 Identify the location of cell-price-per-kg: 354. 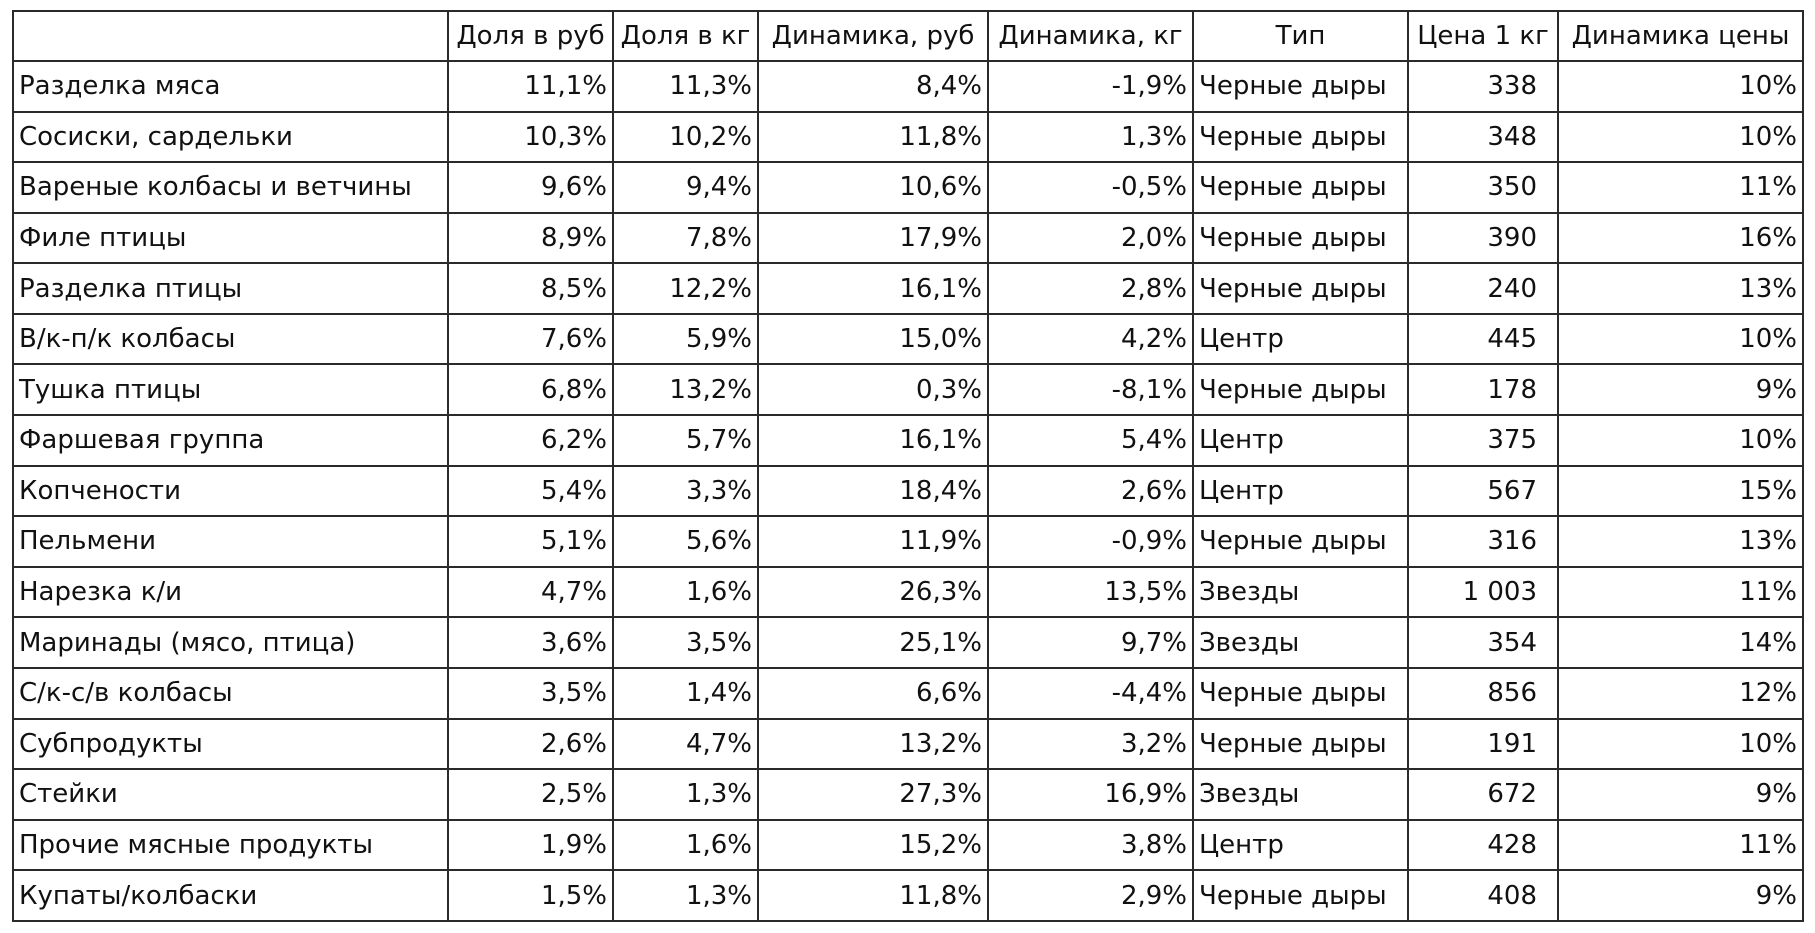
(1483, 642).